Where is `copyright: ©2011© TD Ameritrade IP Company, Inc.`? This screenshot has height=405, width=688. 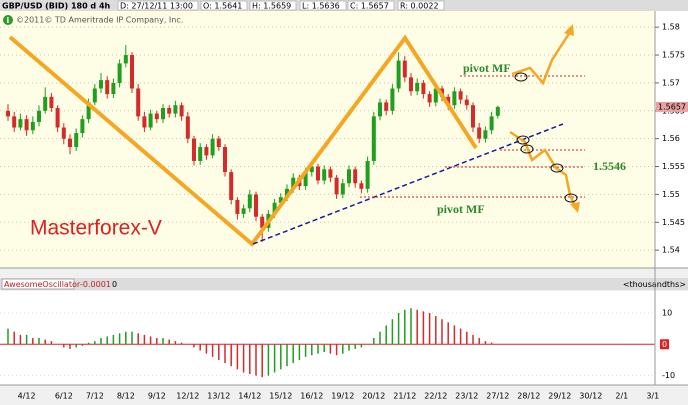 copyright: ©2011© TD Ameritrade IP Company, Inc. is located at coordinates (99, 20).